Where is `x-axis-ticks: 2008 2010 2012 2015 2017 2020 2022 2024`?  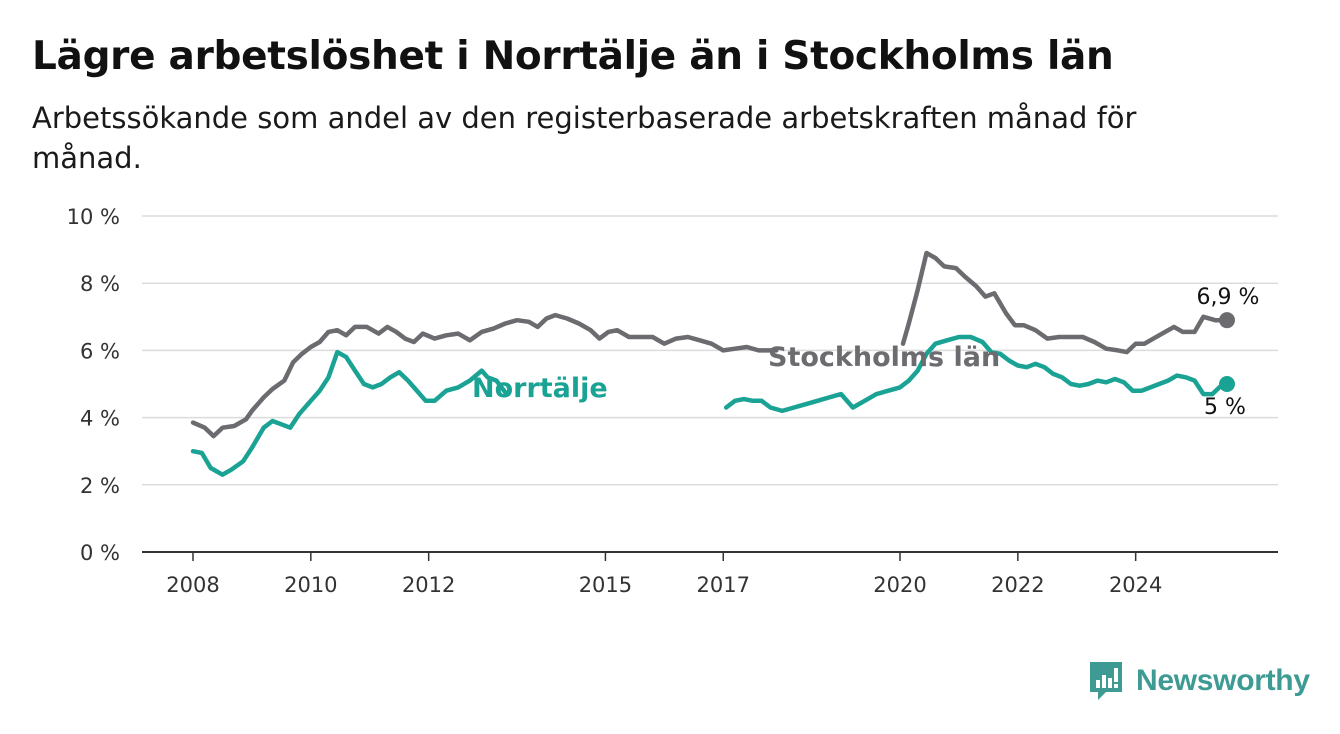 x-axis-ticks: 2008 2010 2012 2015 2017 2020 2022 2024 is located at coordinates (664, 574).